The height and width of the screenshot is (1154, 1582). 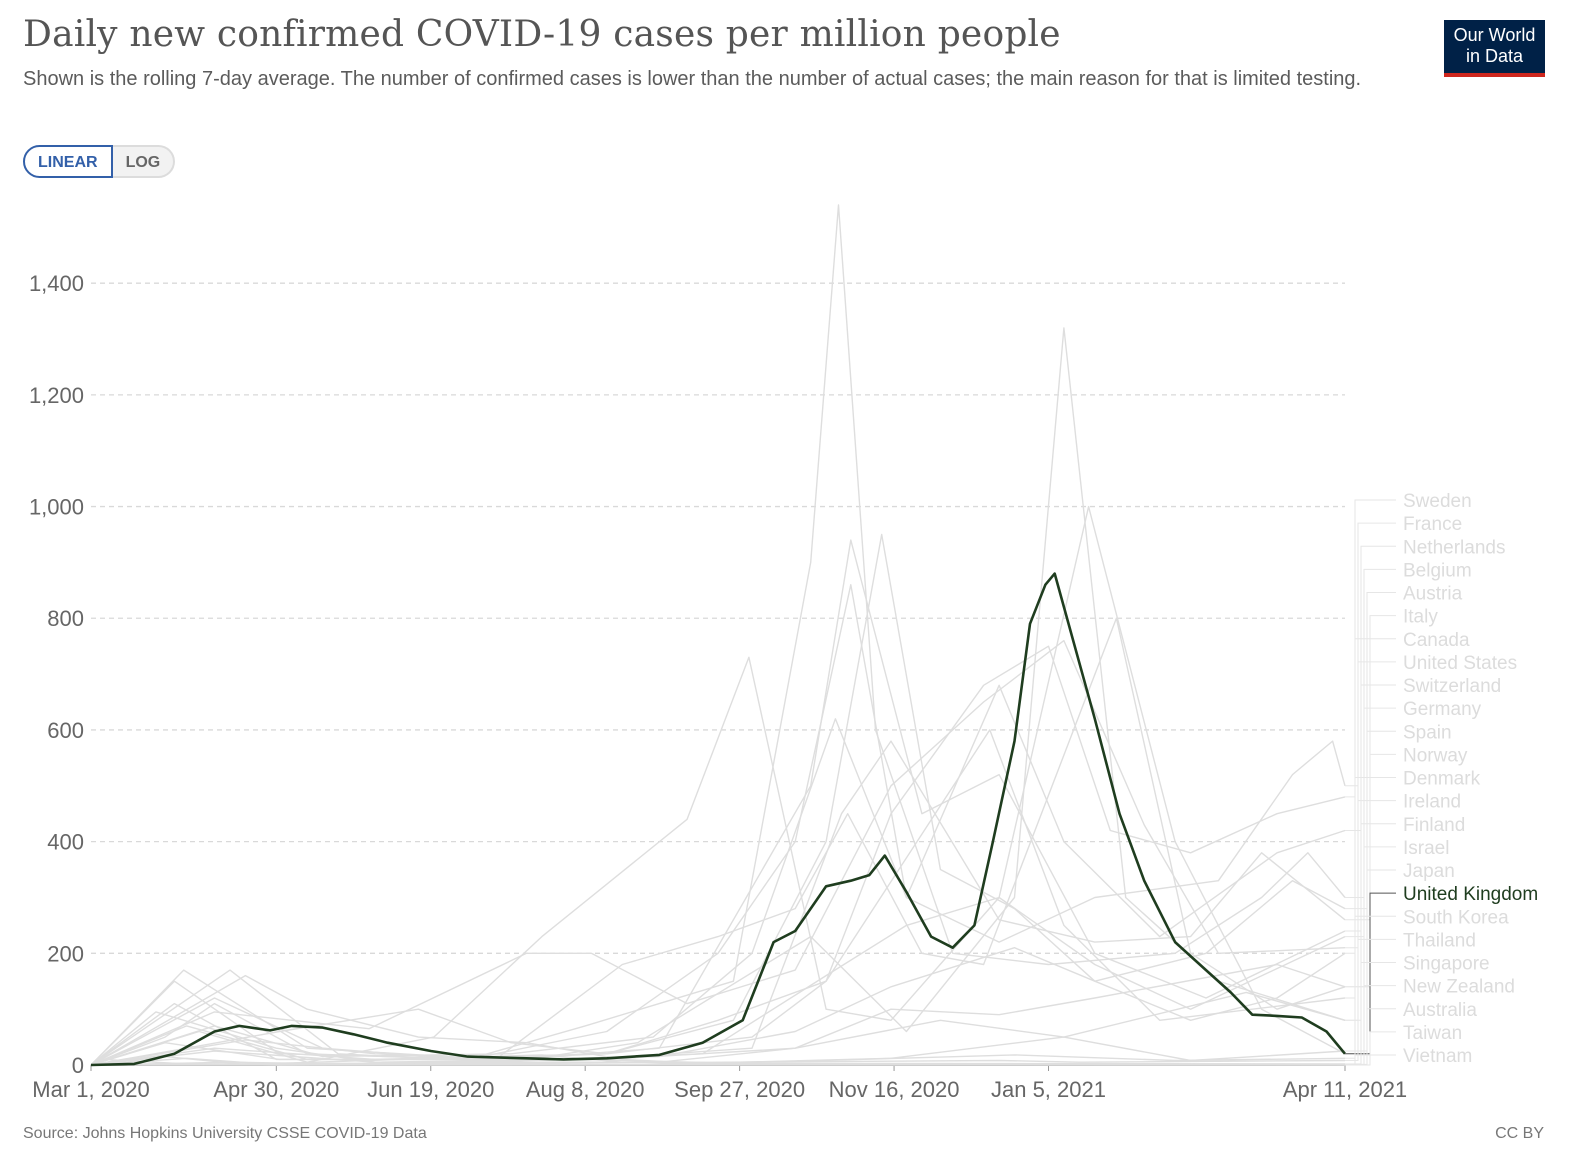 I want to click on y-tick-label: 400, so click(x=65, y=842).